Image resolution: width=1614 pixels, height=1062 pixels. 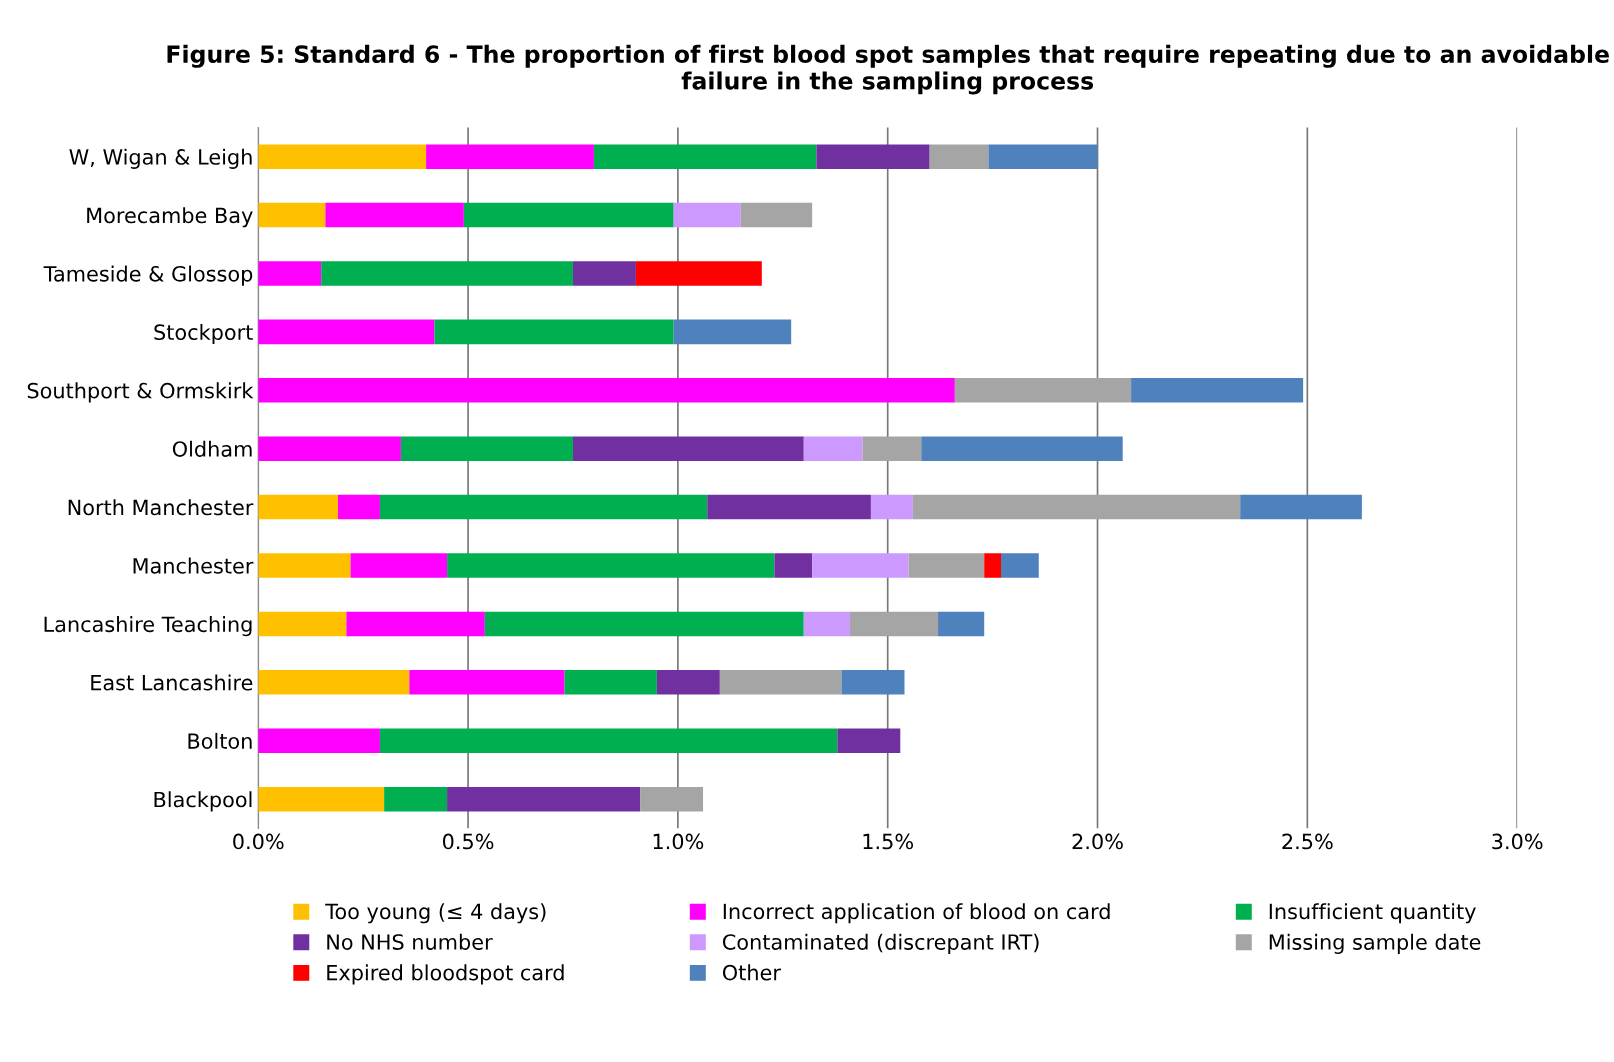 I want to click on y-tick-label: North Manchester, so click(x=161, y=507).